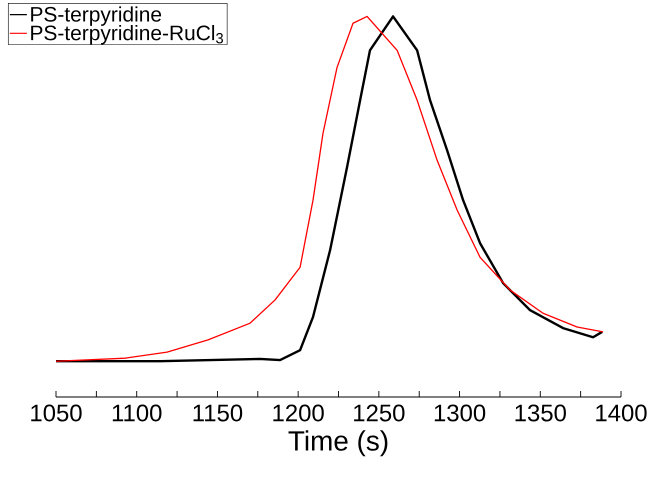  I want to click on legend-label: PS-terpyridine, so click(96, 16).